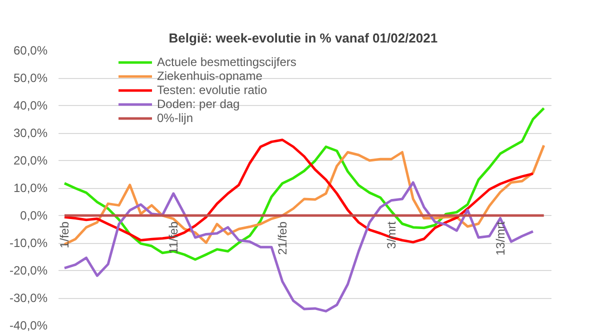 The height and width of the screenshot is (333, 589). What do you see at coordinates (30, 188) in the screenshot?
I see `y-tick-label: 10,0%` at bounding box center [30, 188].